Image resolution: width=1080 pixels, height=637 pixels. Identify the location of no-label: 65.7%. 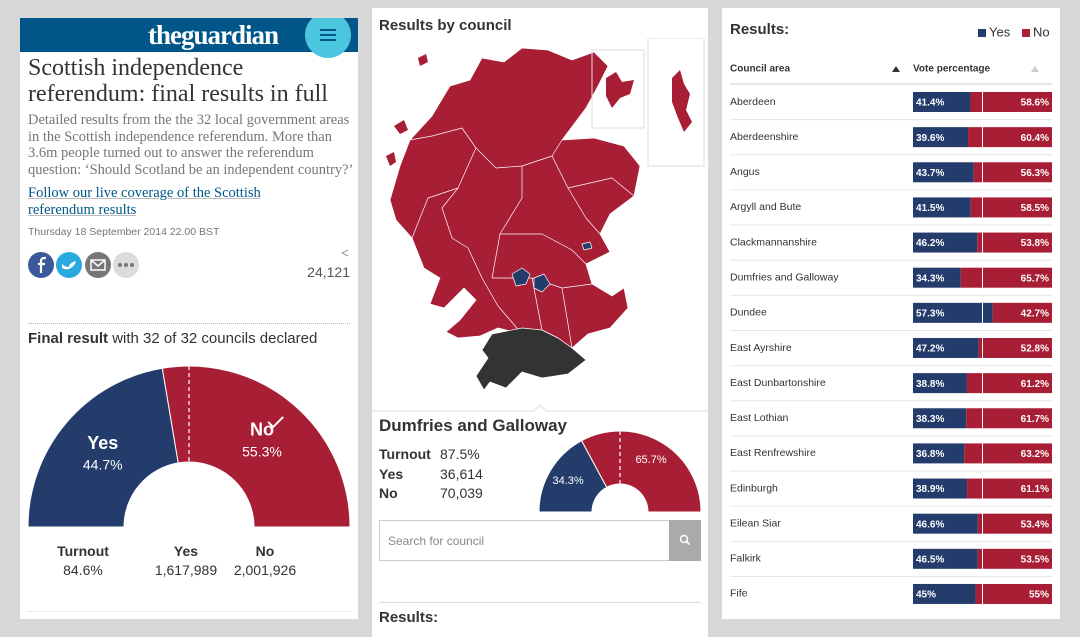
(1035, 278).